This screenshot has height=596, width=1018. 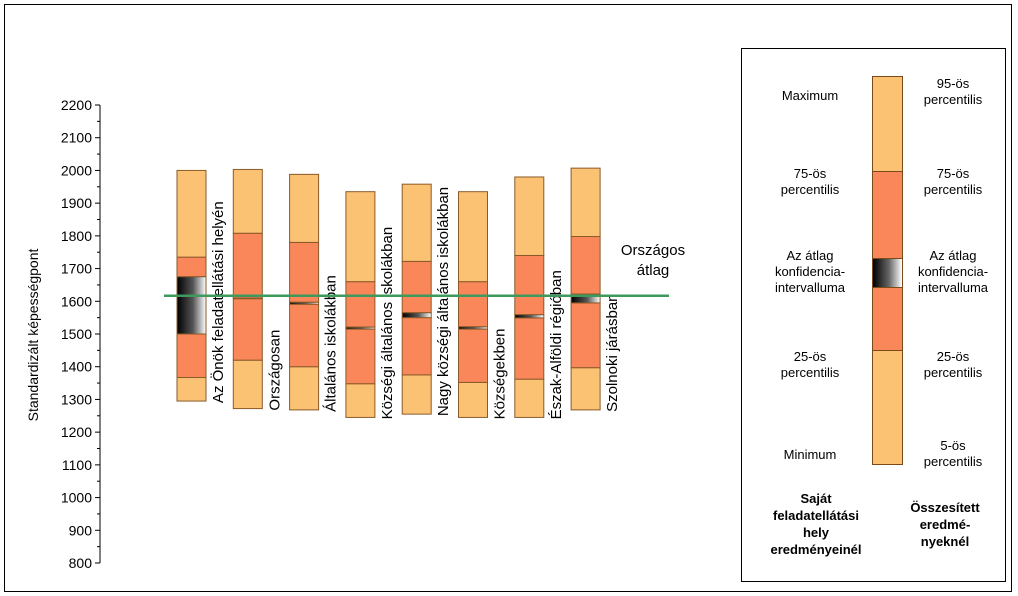 I want to click on legend-right-p75-line1: 75-ös, so click(x=953, y=173).